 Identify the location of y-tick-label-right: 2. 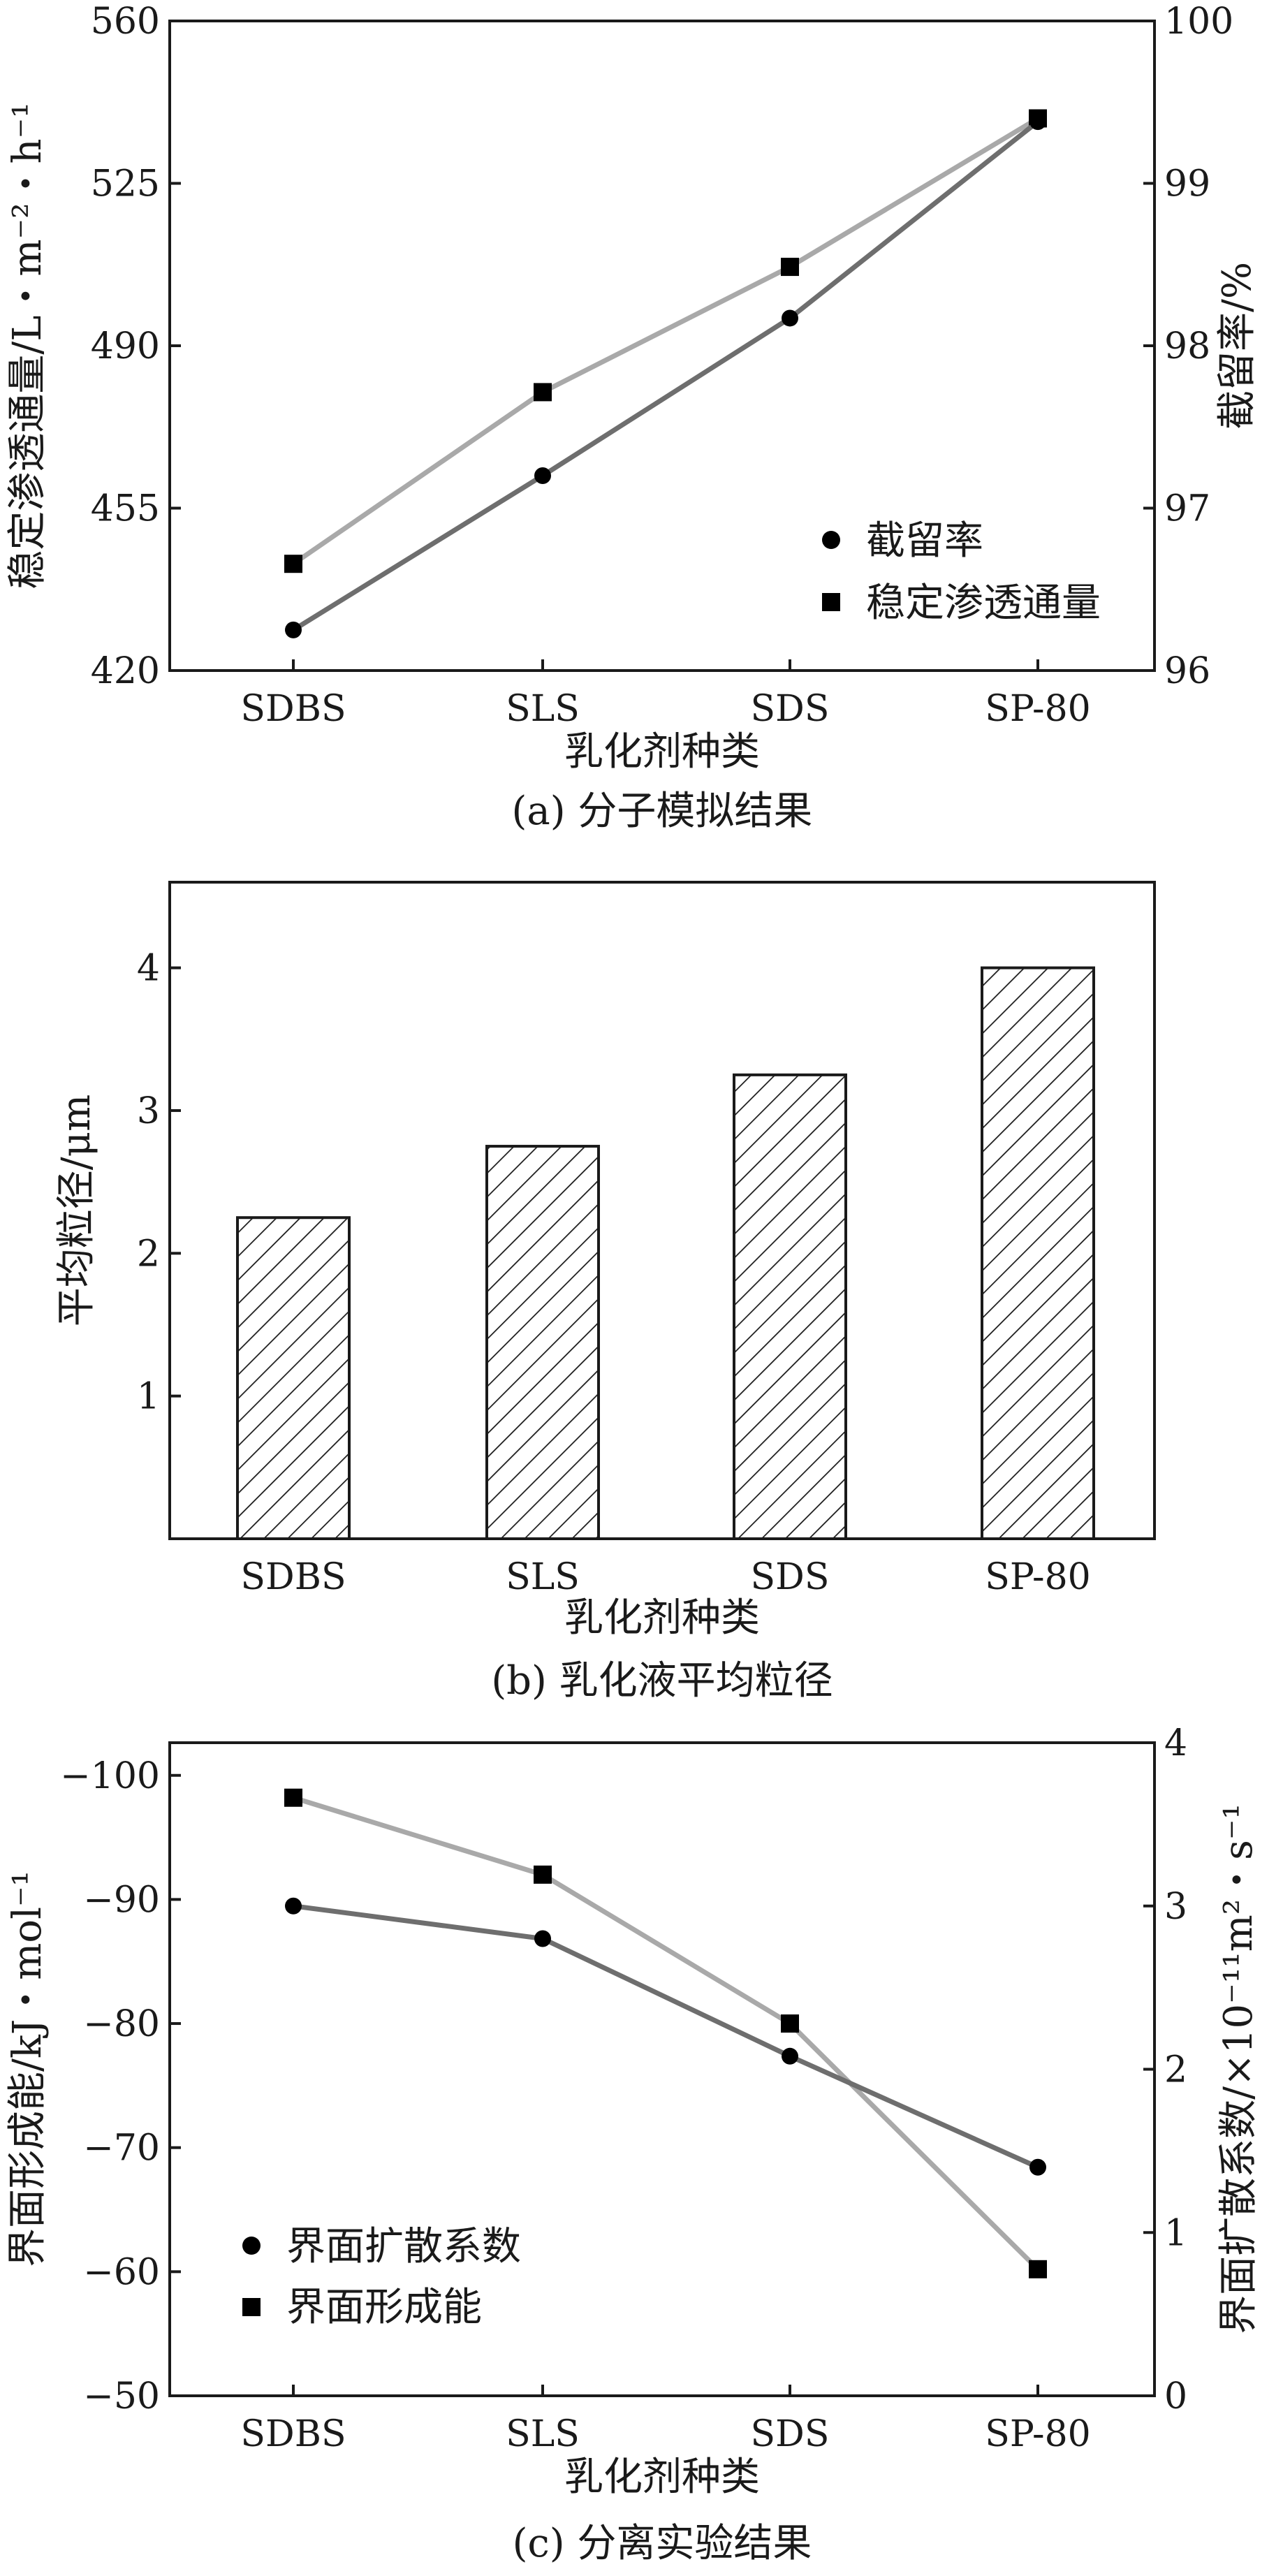
(1175, 2070).